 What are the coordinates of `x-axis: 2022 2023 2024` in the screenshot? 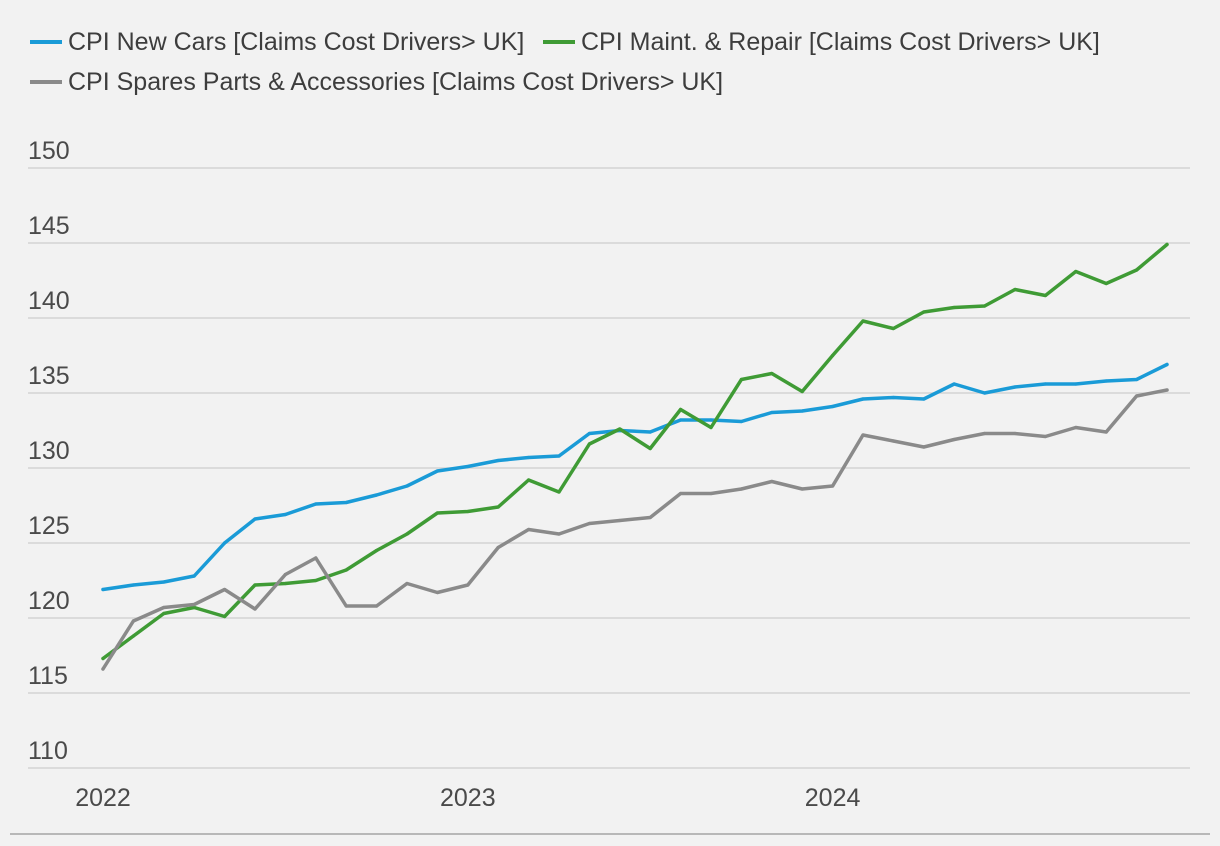 It's located at (467, 798).